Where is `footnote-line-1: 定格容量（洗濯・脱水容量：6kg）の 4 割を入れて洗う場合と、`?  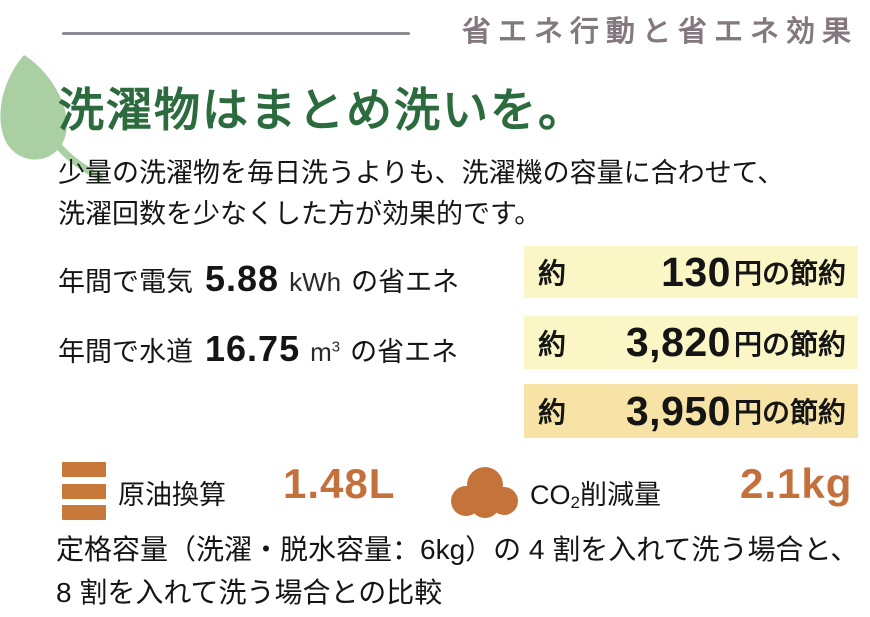 footnote-line-1: 定格容量（洗濯・脱水容量：6kg）の 4 割を入れて洗う場合と、 is located at coordinates (457, 549).